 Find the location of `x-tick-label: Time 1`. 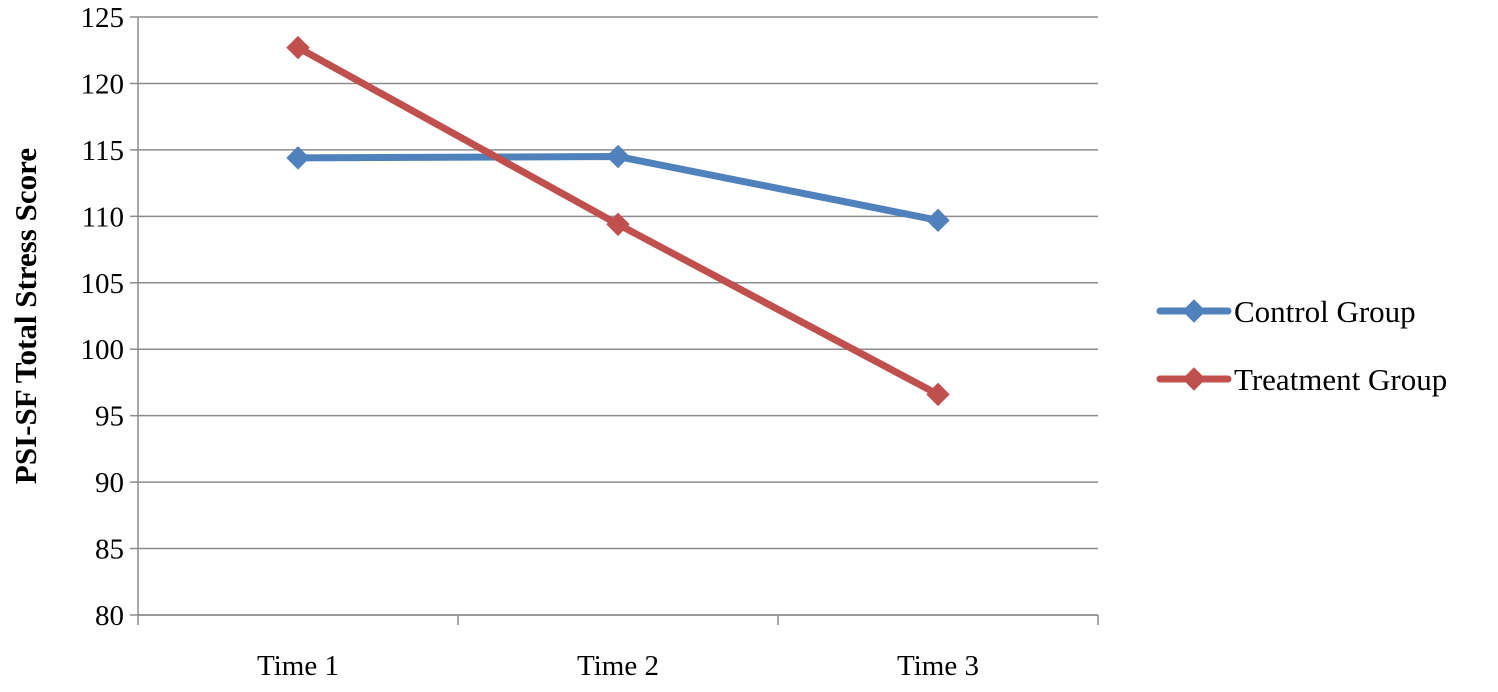

x-tick-label: Time 1 is located at coordinates (298, 666).